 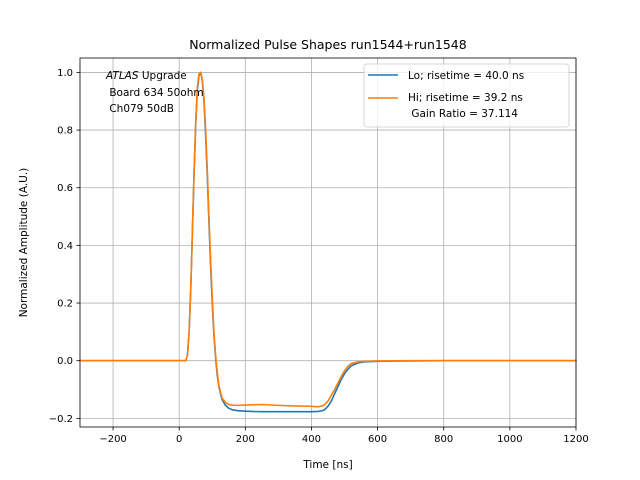 I want to click on x-tick-label: 200, so click(x=245, y=439).